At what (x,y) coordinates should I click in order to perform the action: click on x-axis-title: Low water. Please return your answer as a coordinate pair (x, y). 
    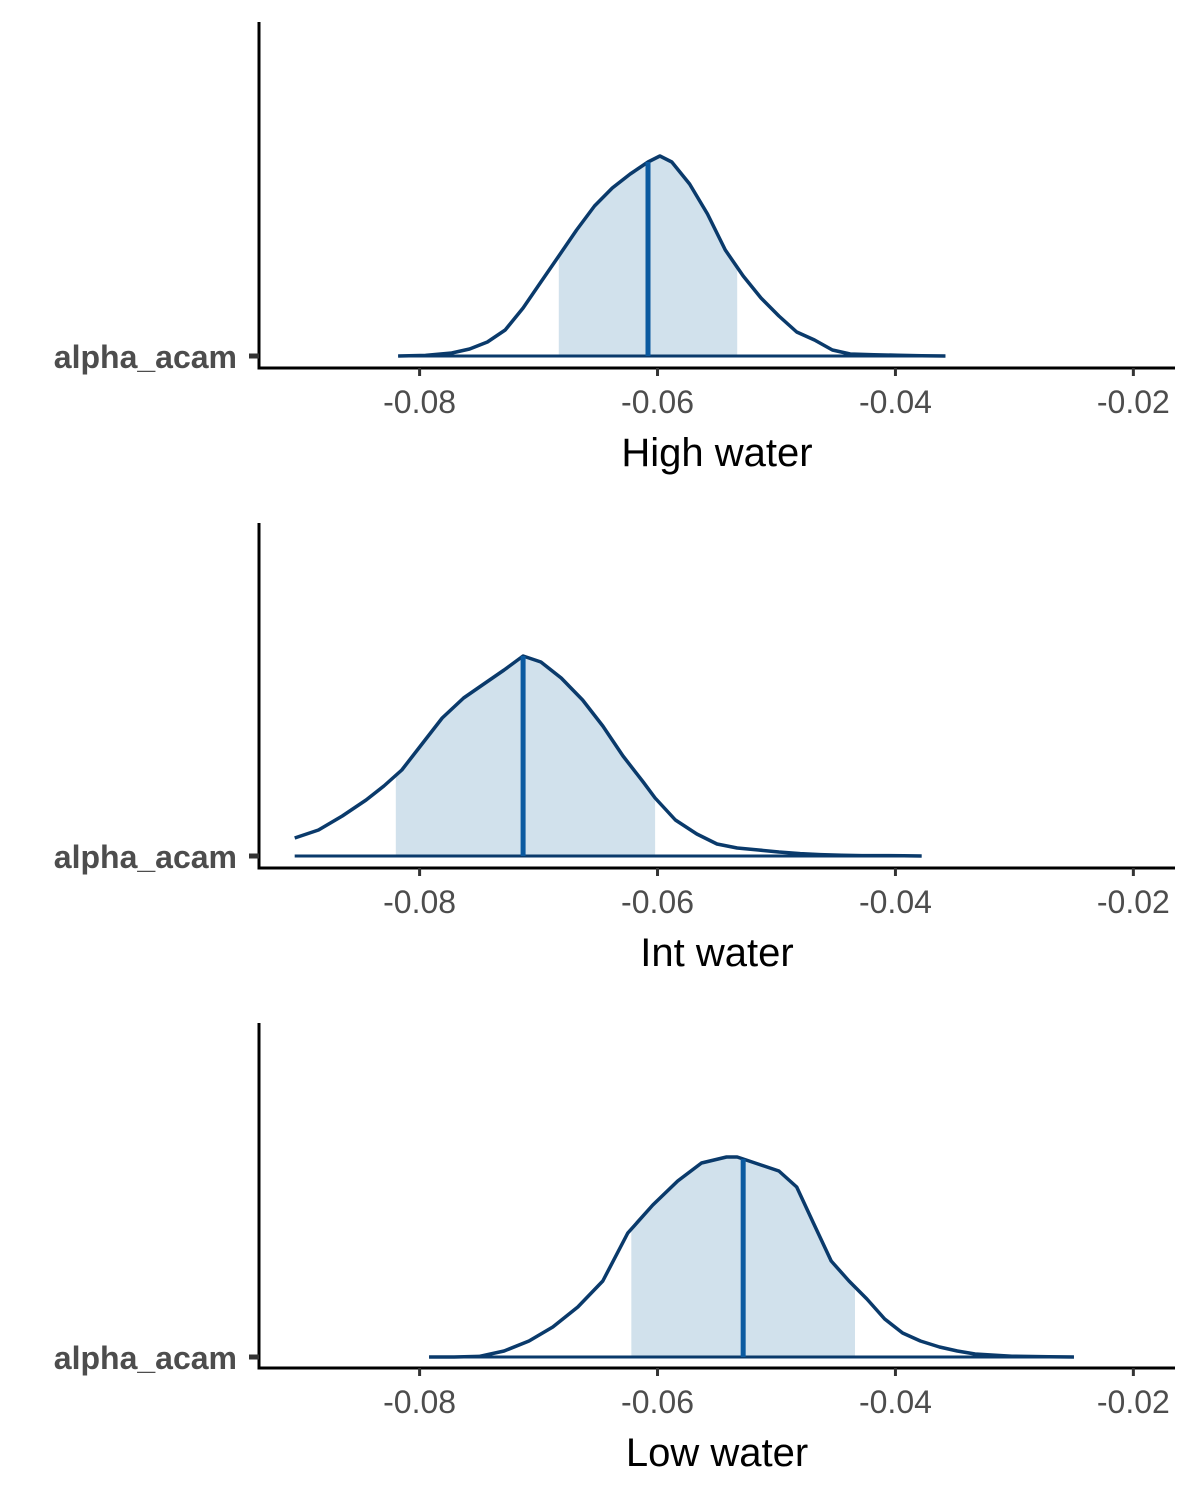
    Looking at the image, I should click on (717, 1453).